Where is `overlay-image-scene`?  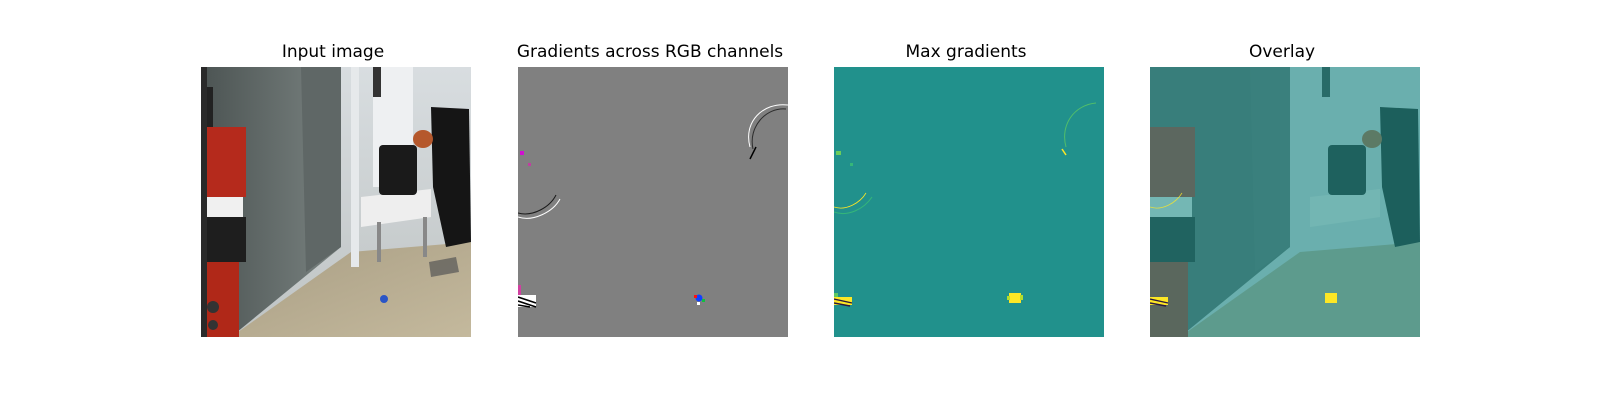 overlay-image-scene is located at coordinates (1285, 202).